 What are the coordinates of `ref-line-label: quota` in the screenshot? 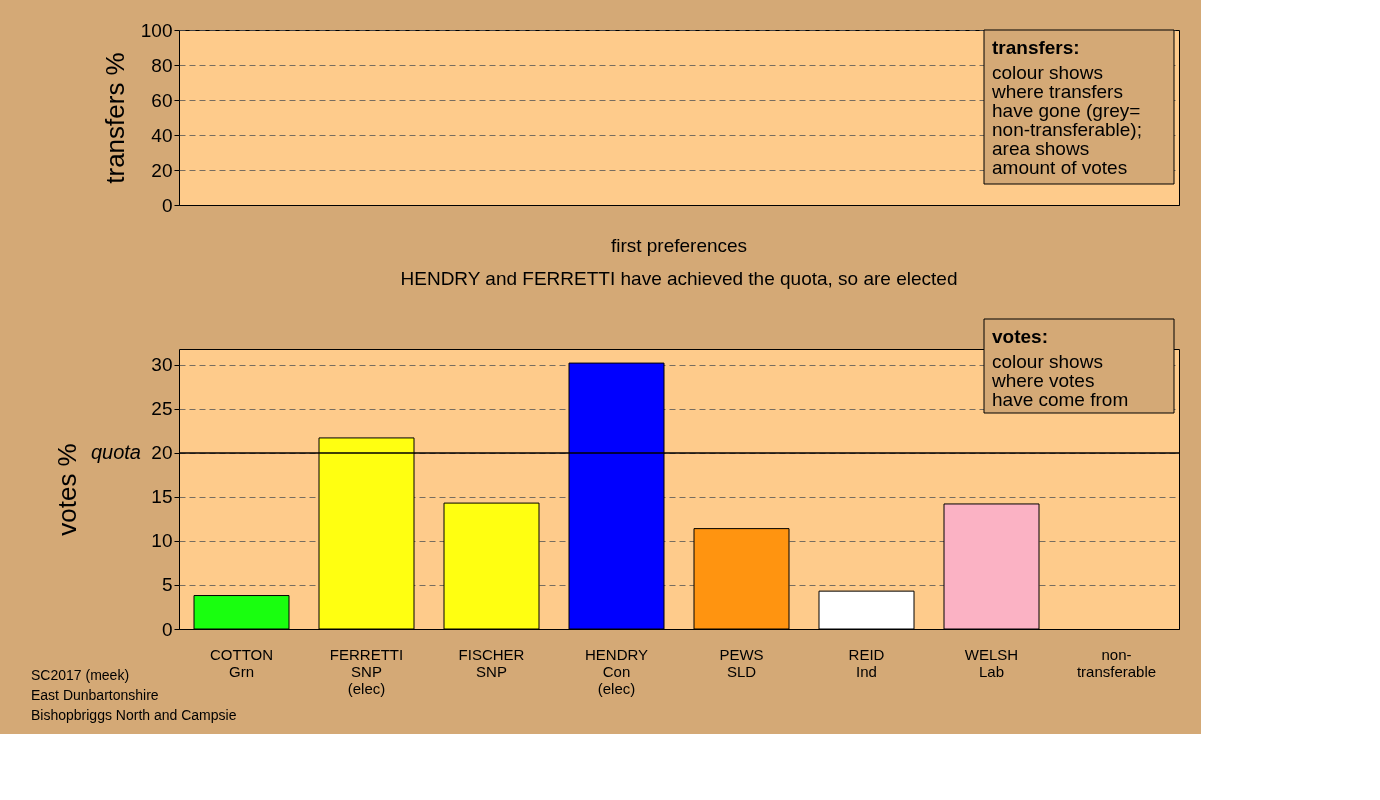 It's located at (115, 451).